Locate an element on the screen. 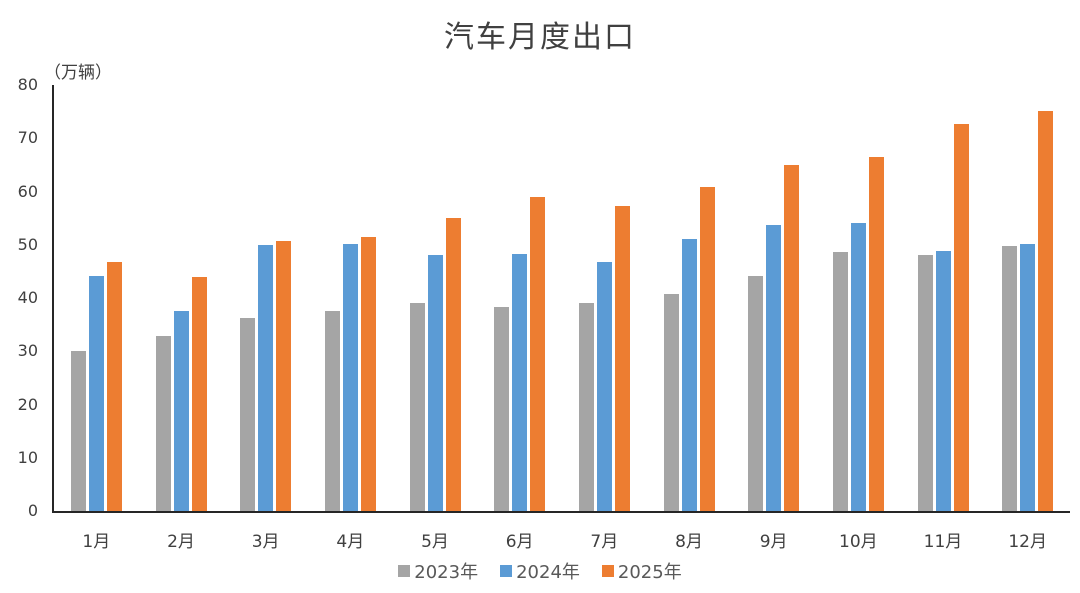 The image size is (1080, 593). y-tick-label: 80 is located at coordinates (27, 84).